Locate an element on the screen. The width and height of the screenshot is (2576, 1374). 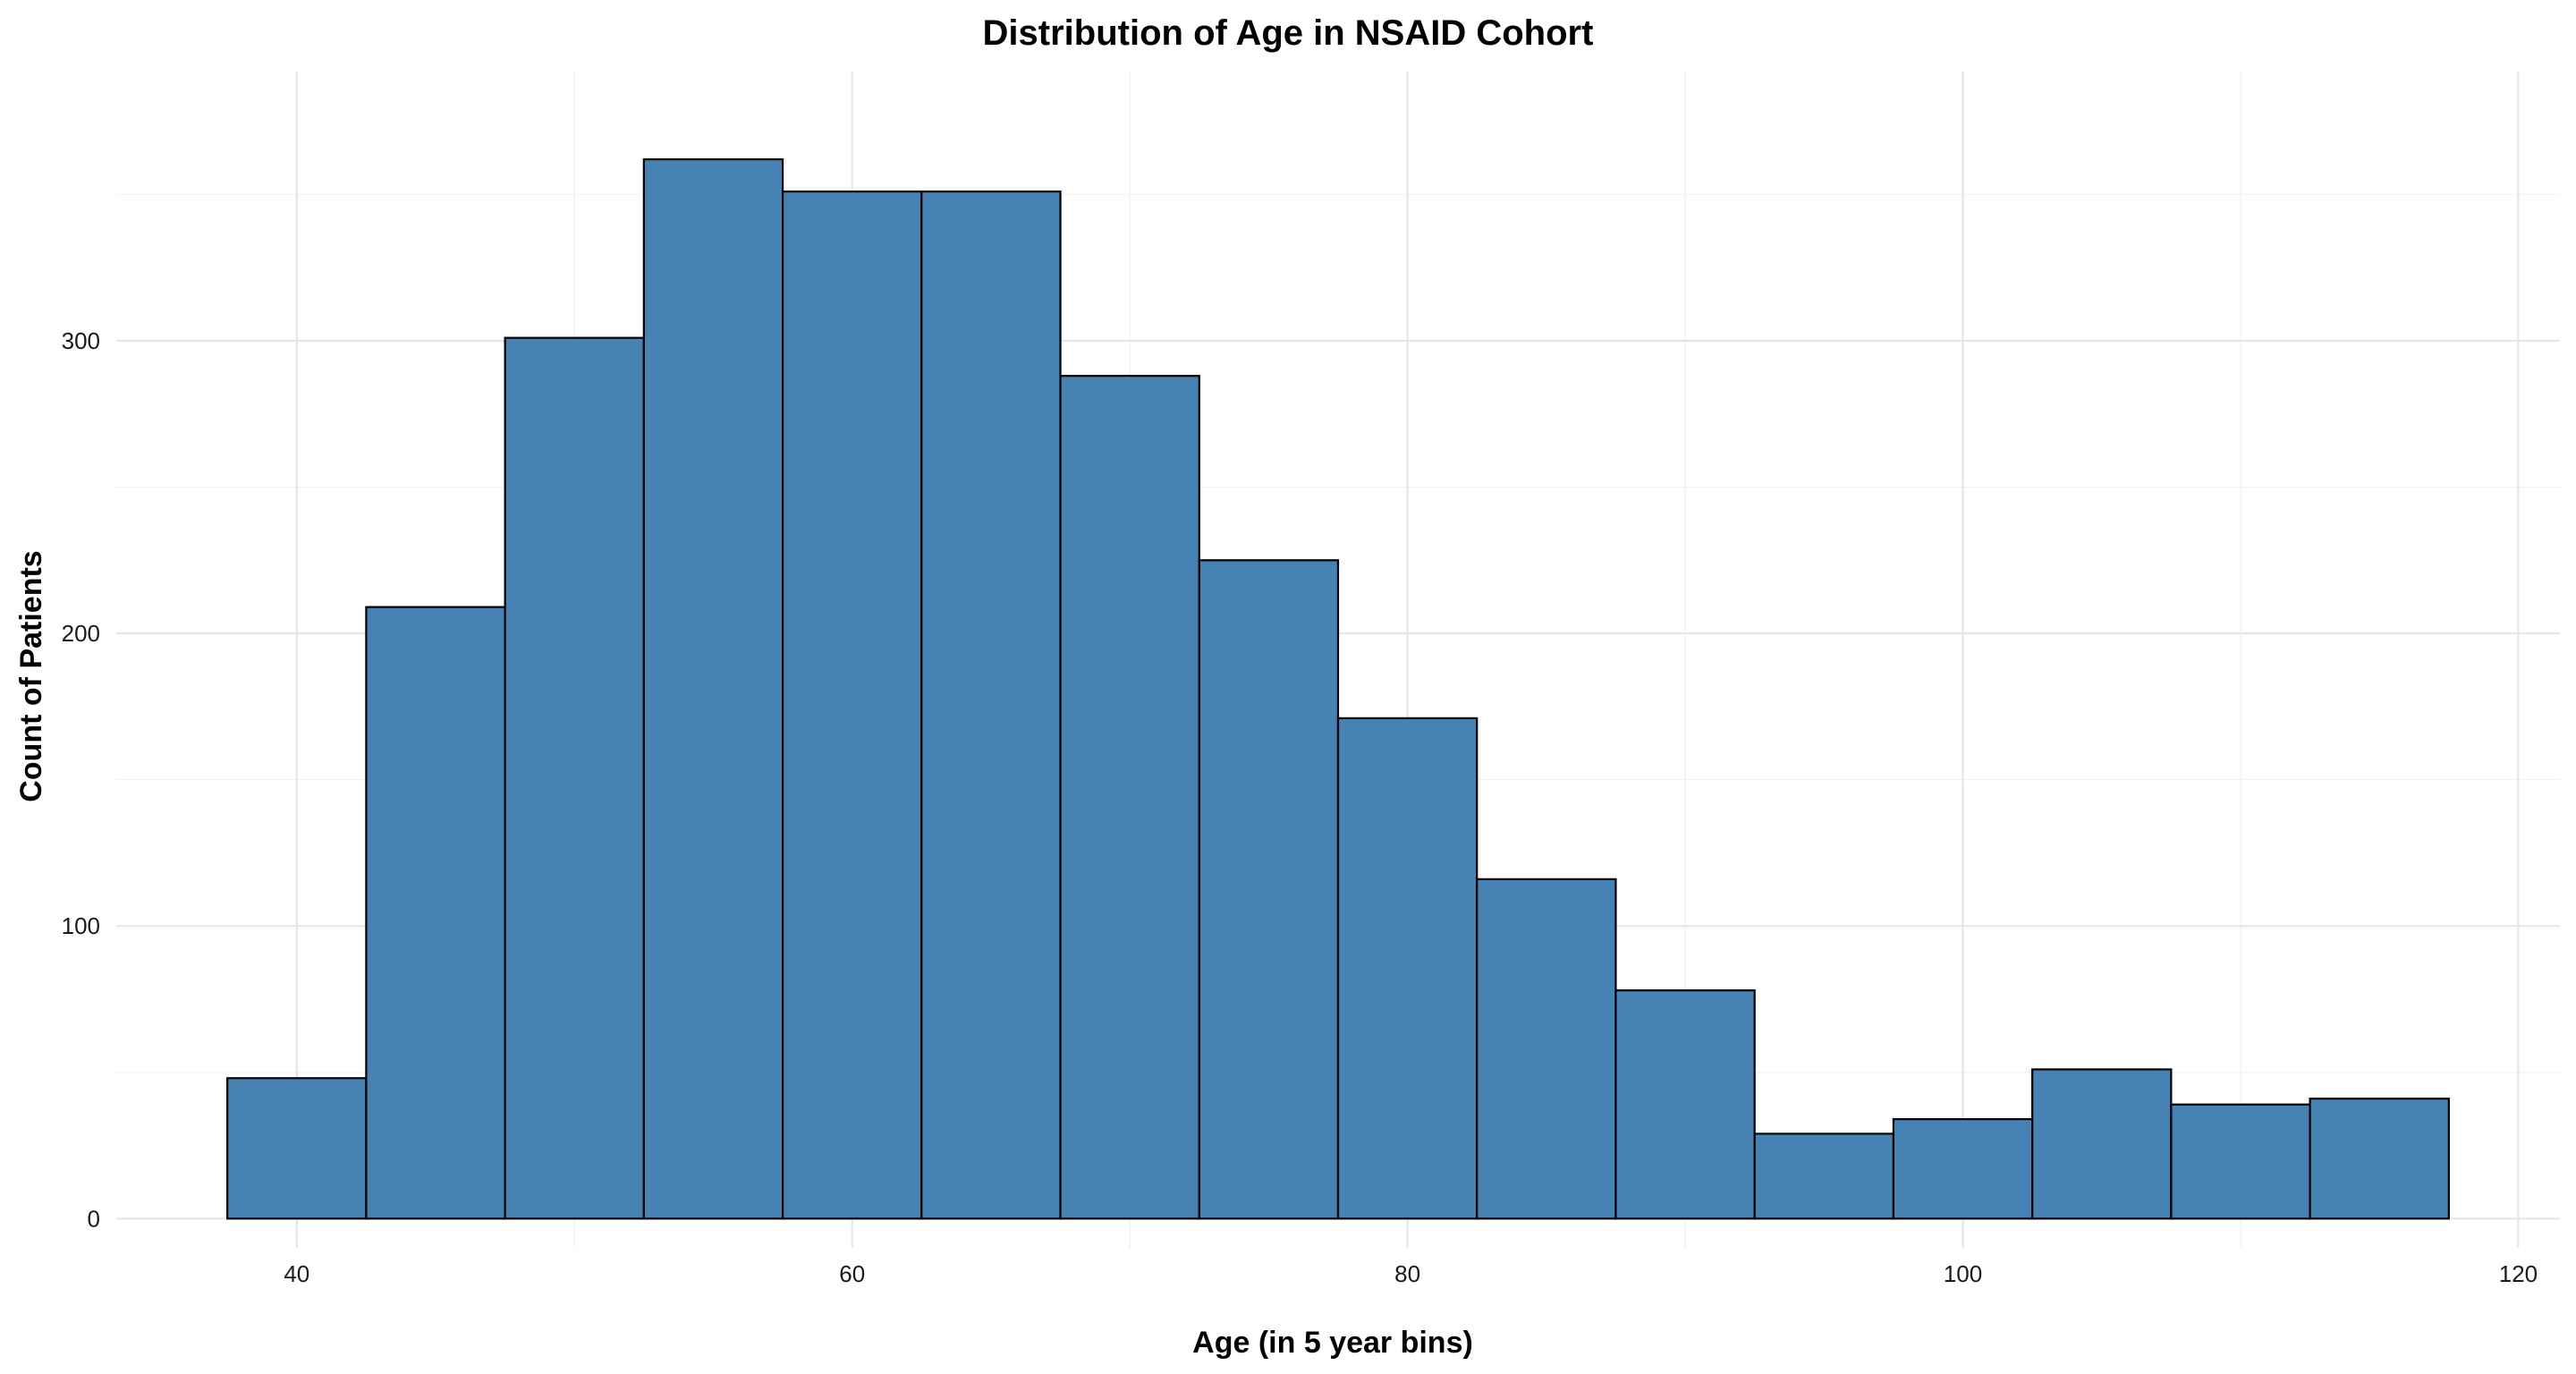
x-tick-label: 100 is located at coordinates (1963, 1273).